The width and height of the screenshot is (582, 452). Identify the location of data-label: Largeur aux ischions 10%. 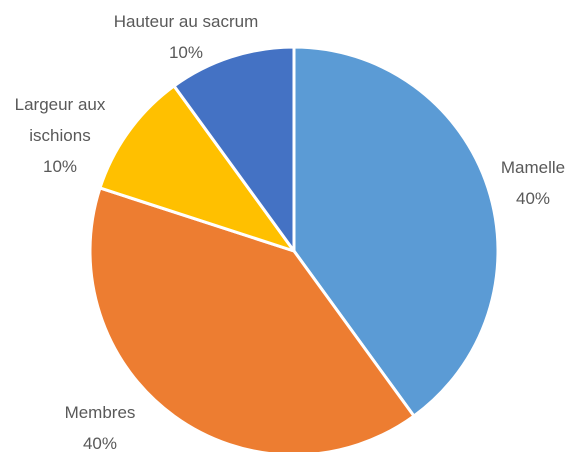
(60, 135).